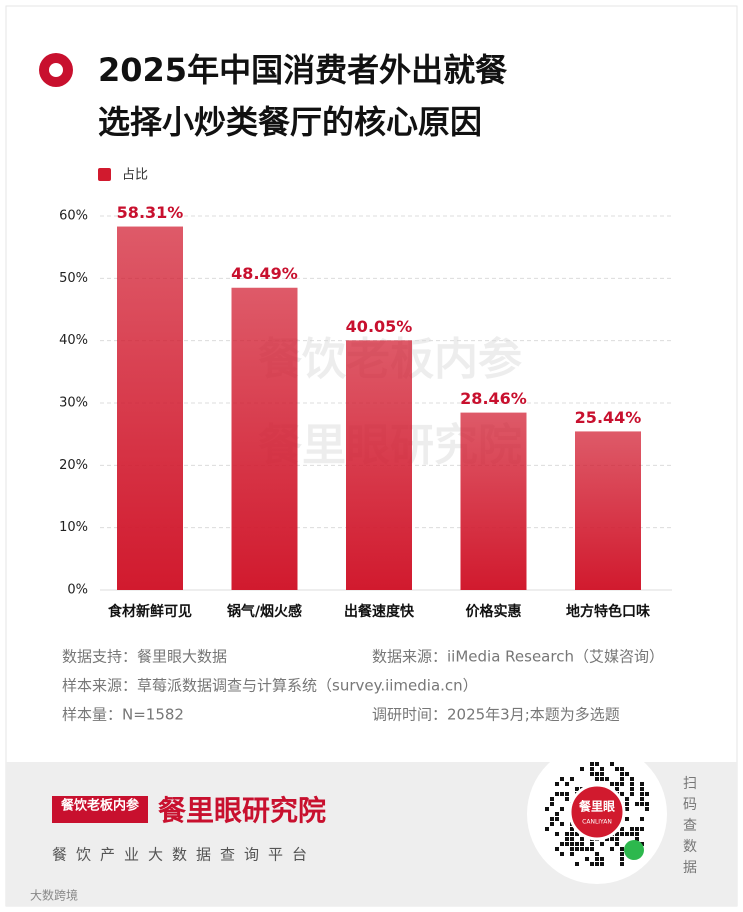  Describe the element at coordinates (379, 611) in the screenshot. I see `x-tick-label: 出餐速度快` at that location.